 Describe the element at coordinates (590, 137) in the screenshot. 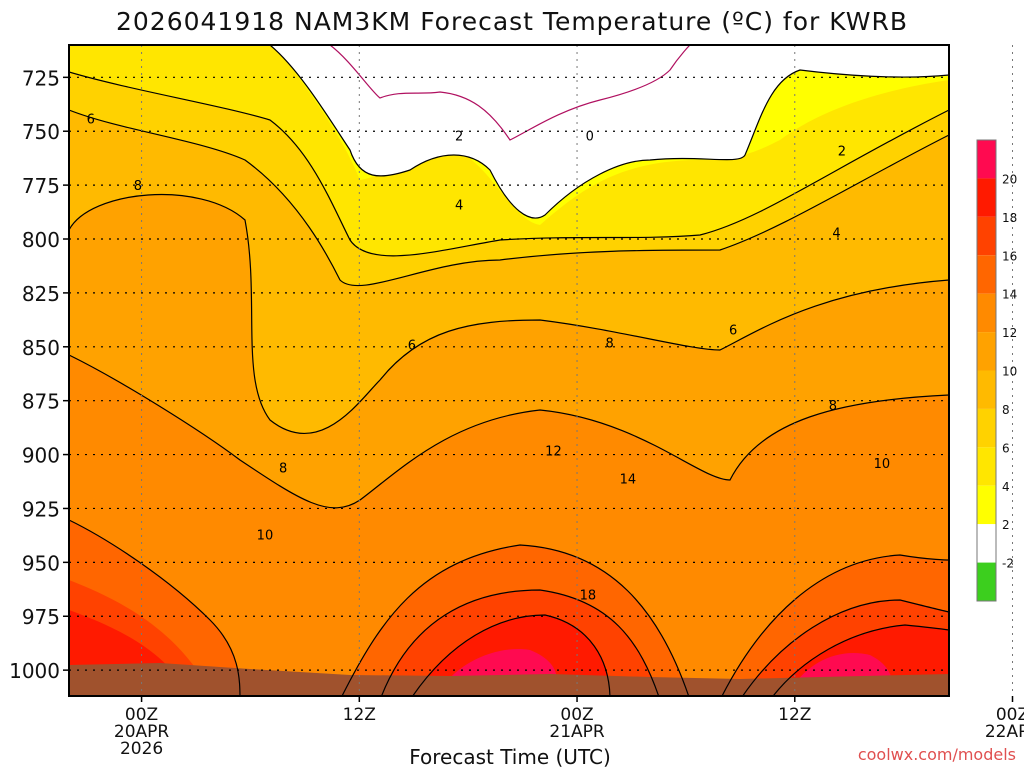

I see `contour-label: 0` at that location.